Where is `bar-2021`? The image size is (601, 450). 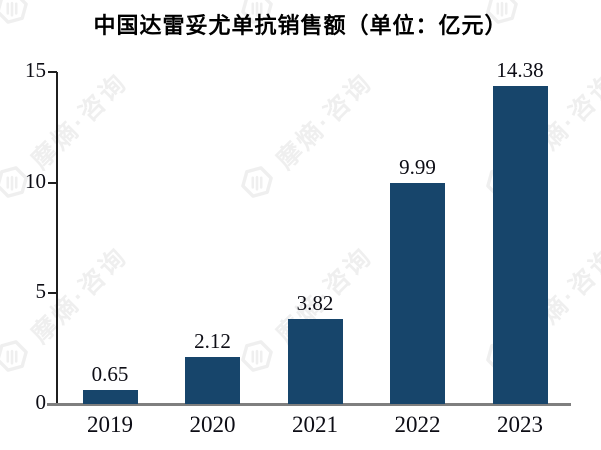
bar-2021 is located at coordinates (315, 361).